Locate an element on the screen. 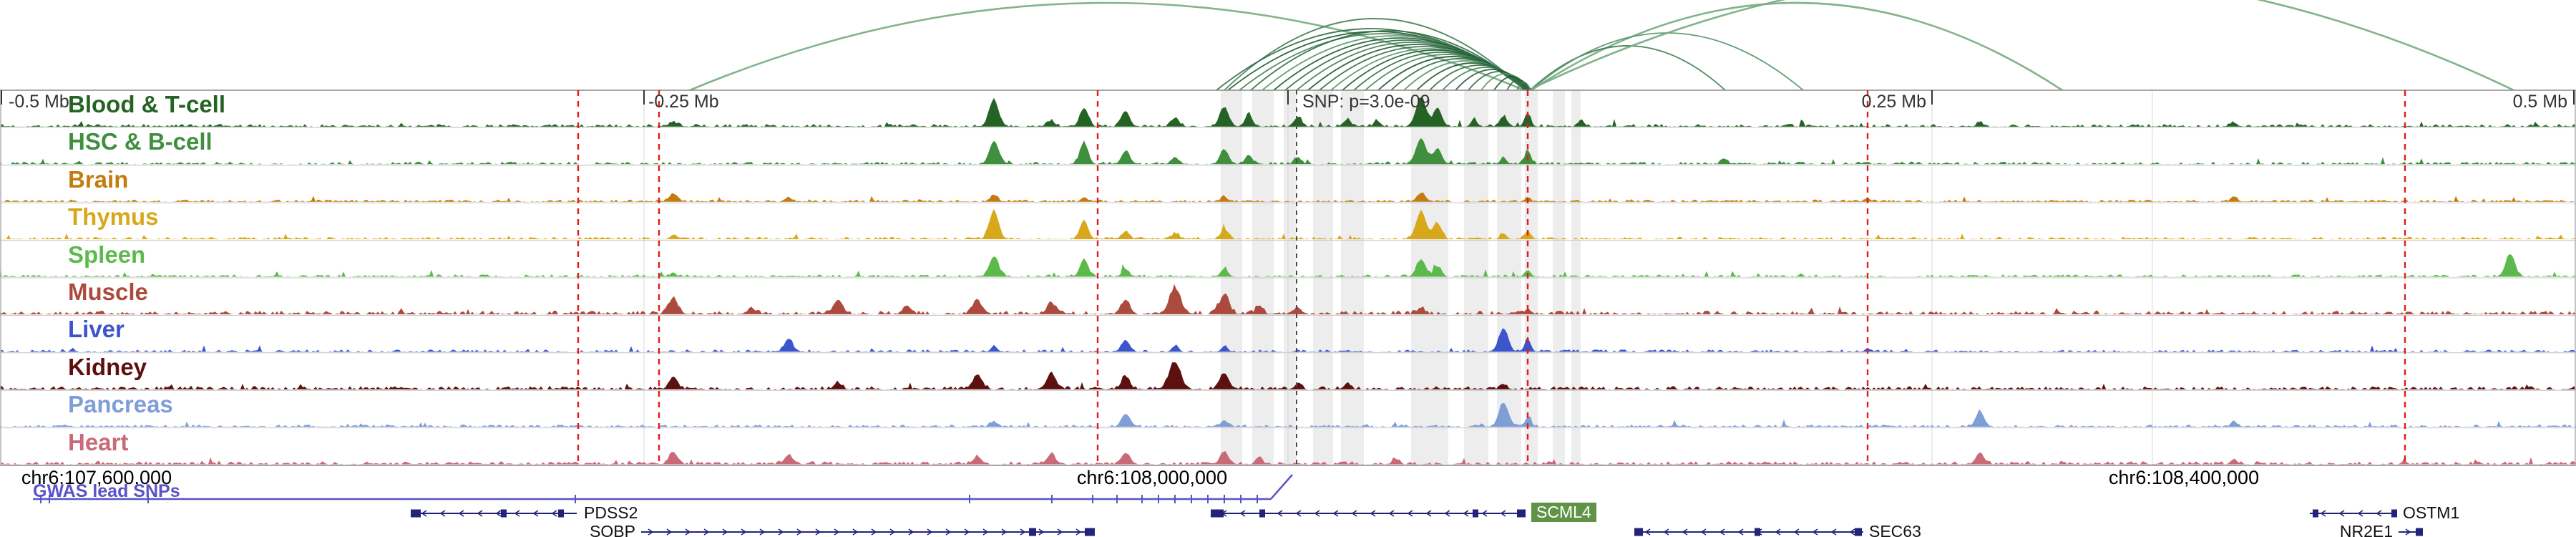 The width and height of the screenshot is (2576, 537). gene-ostm1 is located at coordinates (2353, 513).